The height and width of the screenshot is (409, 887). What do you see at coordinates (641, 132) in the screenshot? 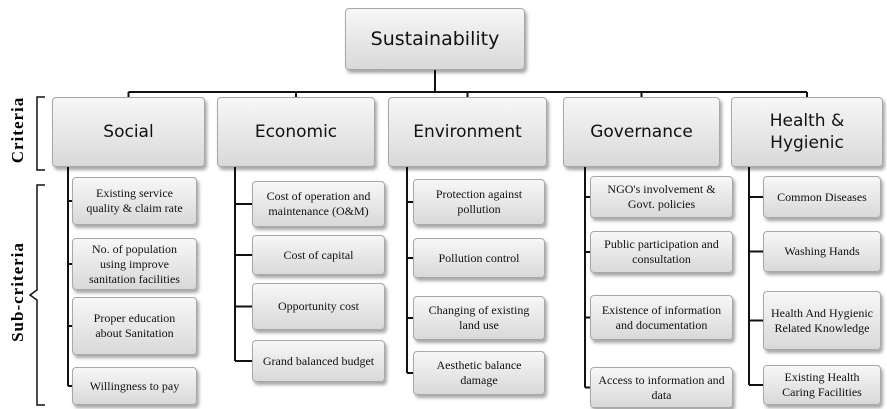
I see `criterion-node: Governance` at bounding box center [641, 132].